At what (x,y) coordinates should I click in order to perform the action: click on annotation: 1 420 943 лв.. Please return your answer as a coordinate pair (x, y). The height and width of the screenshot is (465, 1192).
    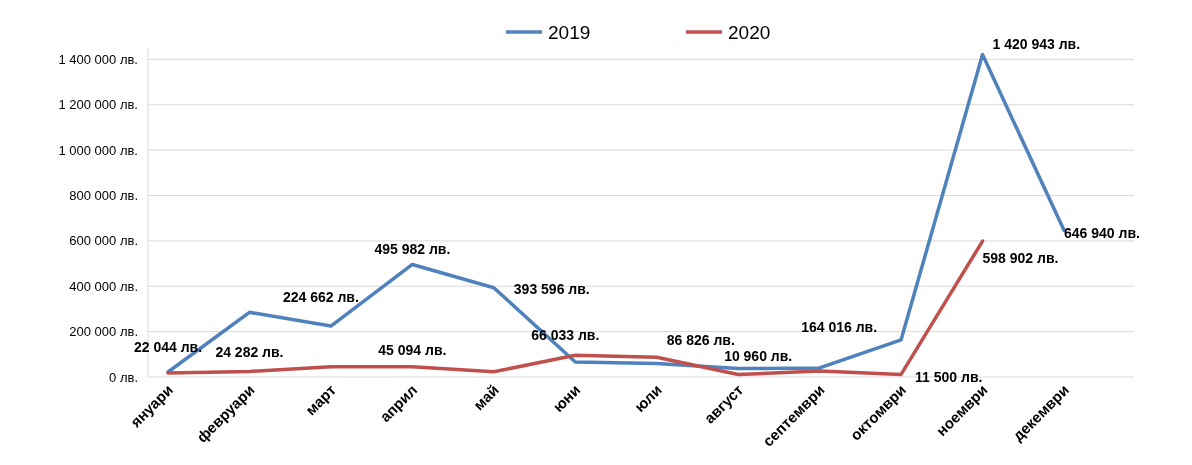
    Looking at the image, I should click on (1036, 43).